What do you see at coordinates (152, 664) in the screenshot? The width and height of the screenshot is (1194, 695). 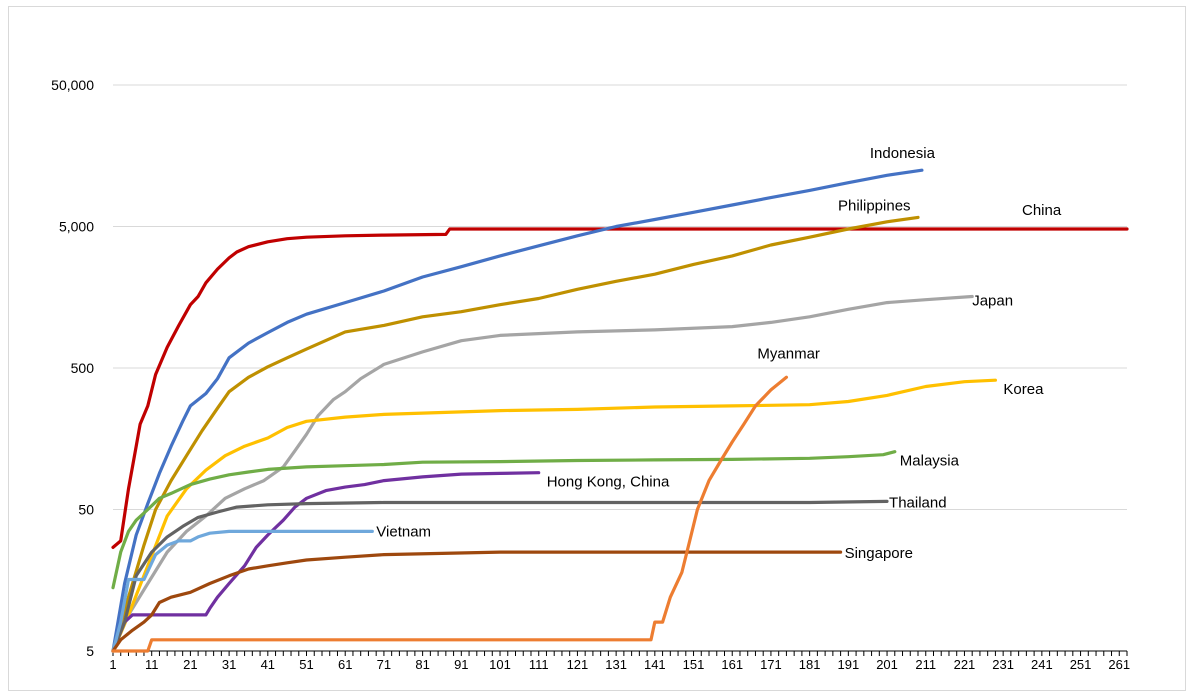 I see `x-tick-label: 11` at bounding box center [152, 664].